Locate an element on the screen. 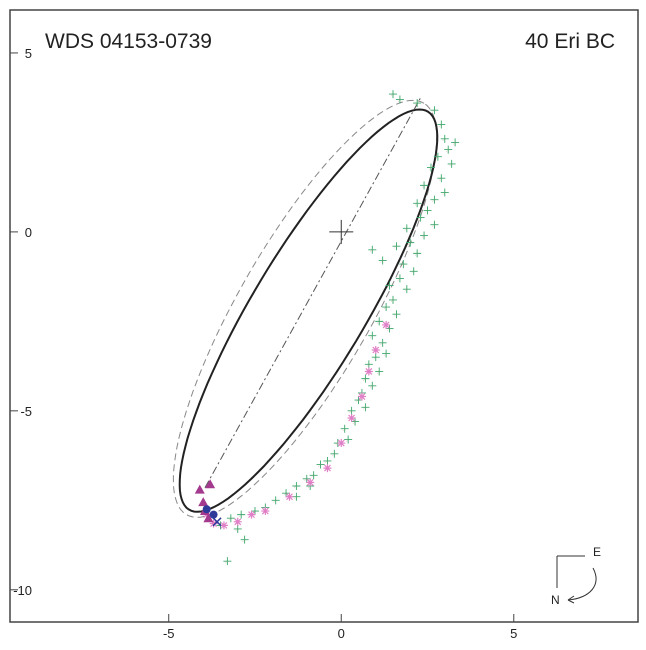 This screenshot has height=650, width=646. compass-east-label: E is located at coordinates (597, 552).